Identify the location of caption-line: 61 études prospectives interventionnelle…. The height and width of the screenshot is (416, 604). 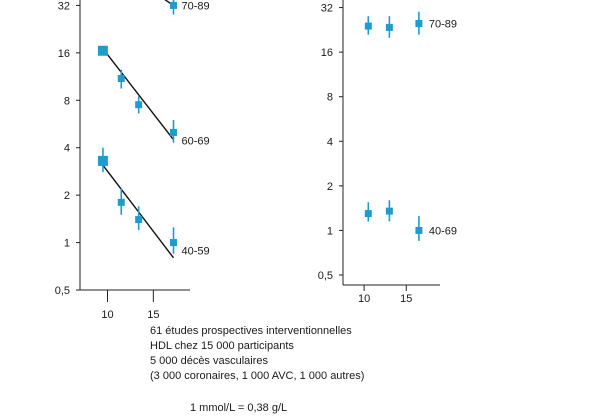
(251, 331).